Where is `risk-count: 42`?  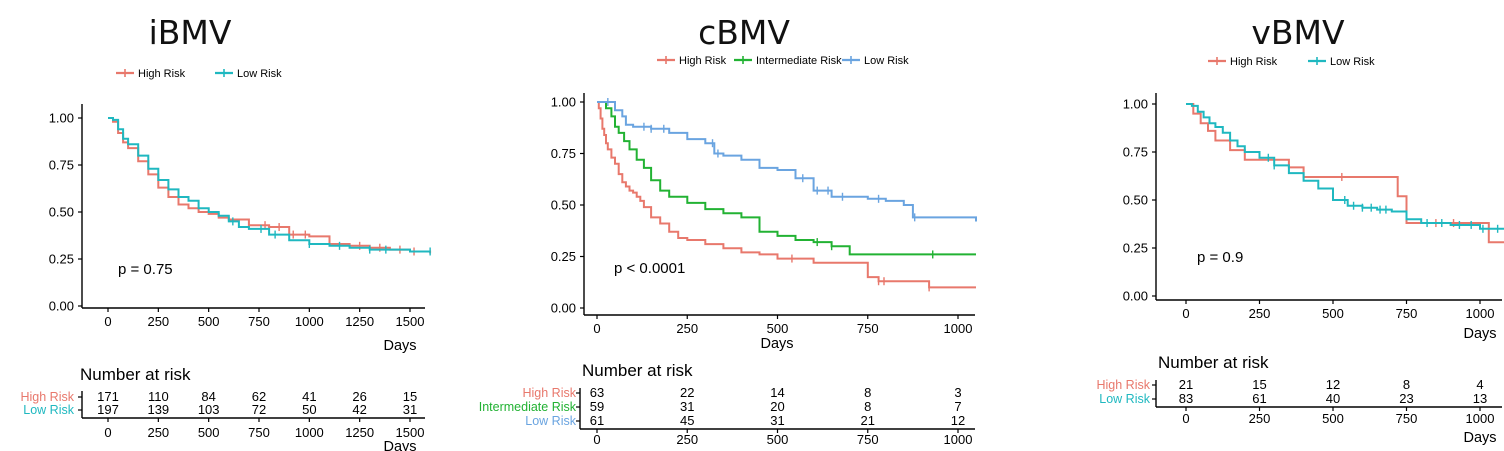 risk-count: 42 is located at coordinates (359, 409).